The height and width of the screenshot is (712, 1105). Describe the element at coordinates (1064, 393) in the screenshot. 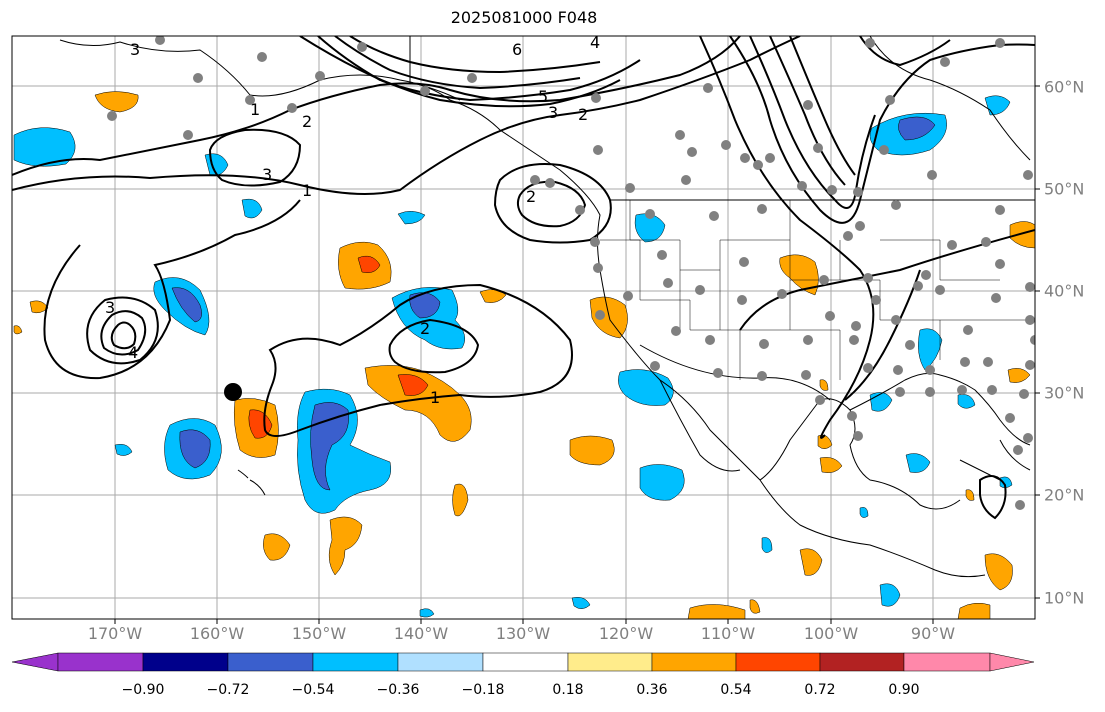

I see `lat-label: 30°N` at that location.